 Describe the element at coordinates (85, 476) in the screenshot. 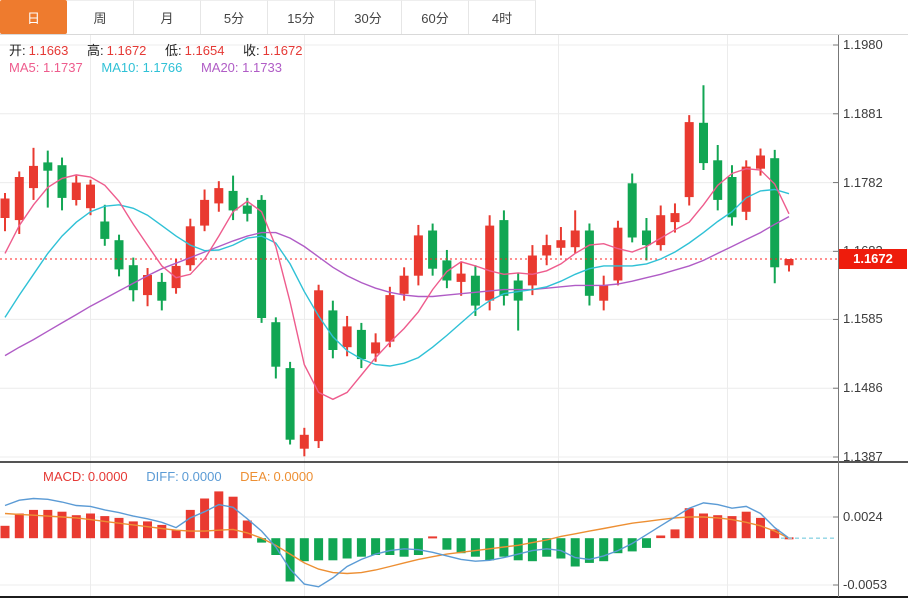

I see `macd-readout: MACD: 0.0000` at that location.